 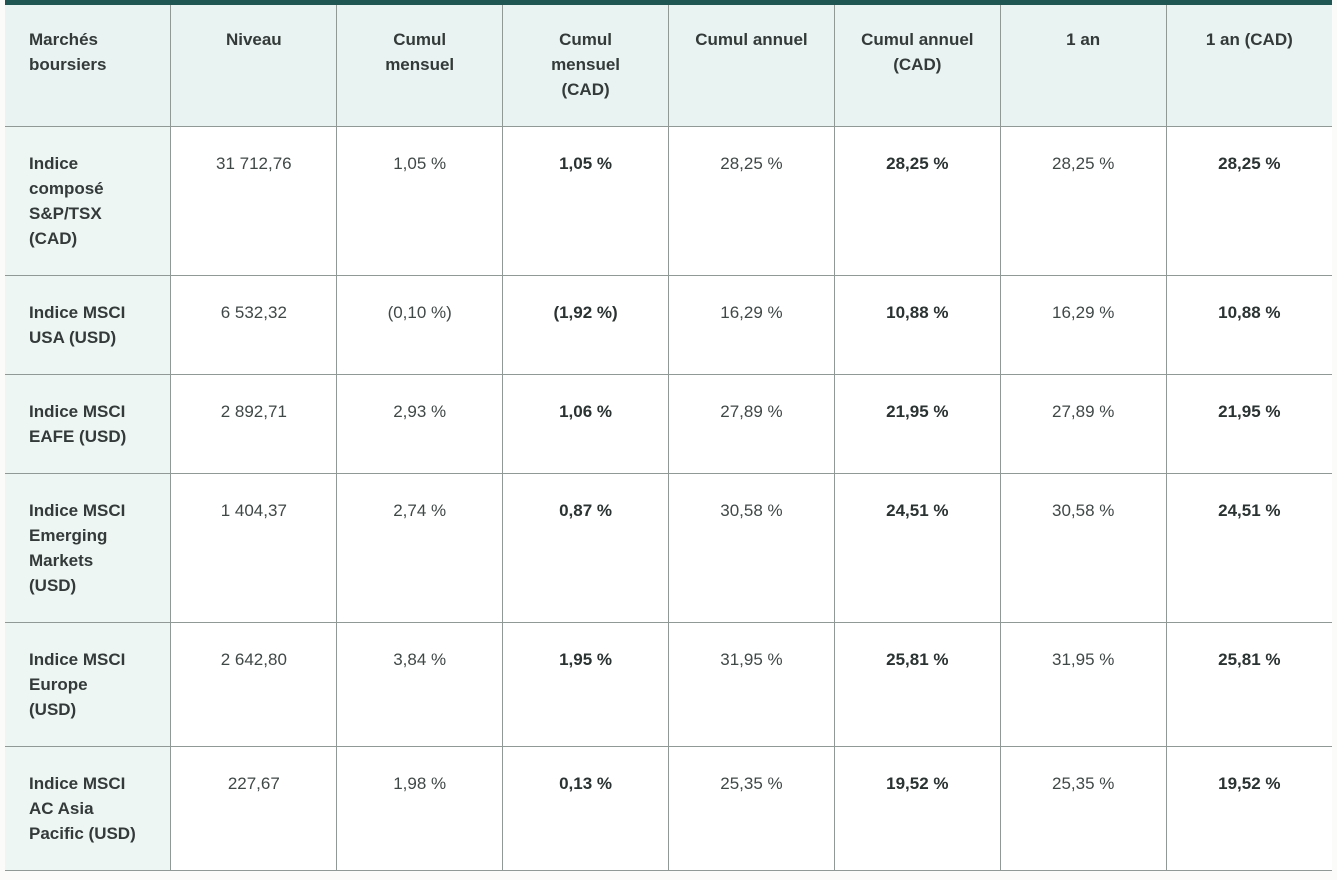 What do you see at coordinates (917, 64) in the screenshot?
I see `column-header-5: Cumul annuel (CAD)` at bounding box center [917, 64].